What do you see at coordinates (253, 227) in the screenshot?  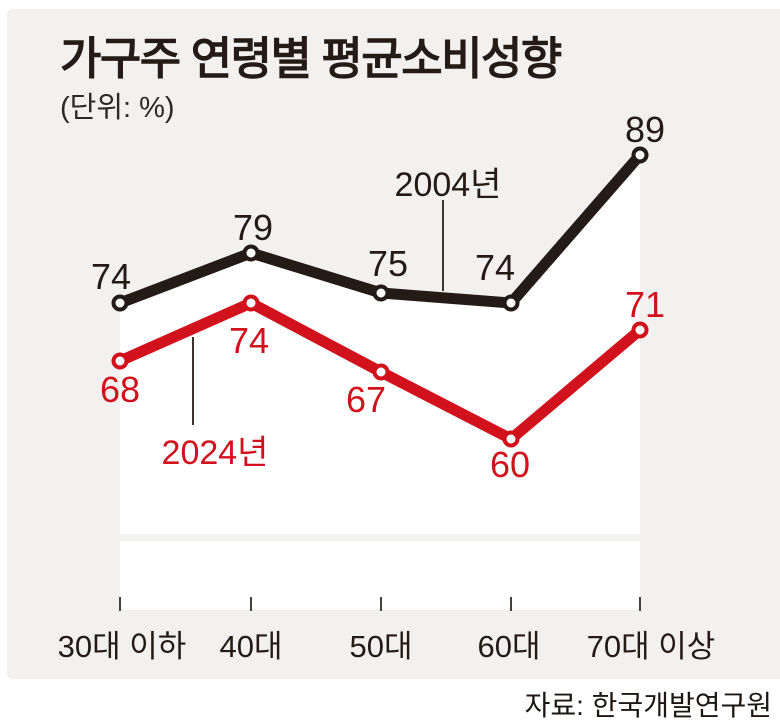 I see `value-label-2004-40s: 79` at bounding box center [253, 227].